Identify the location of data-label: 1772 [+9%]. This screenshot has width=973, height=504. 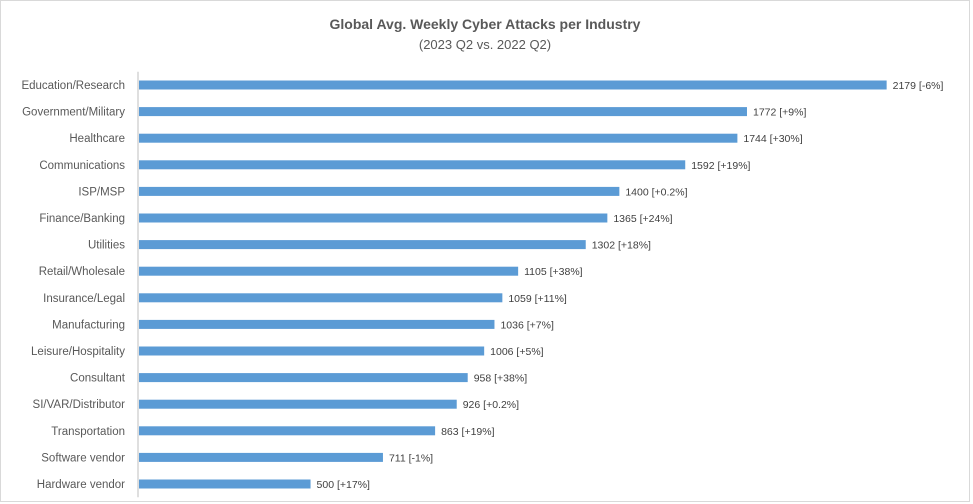
(780, 113).